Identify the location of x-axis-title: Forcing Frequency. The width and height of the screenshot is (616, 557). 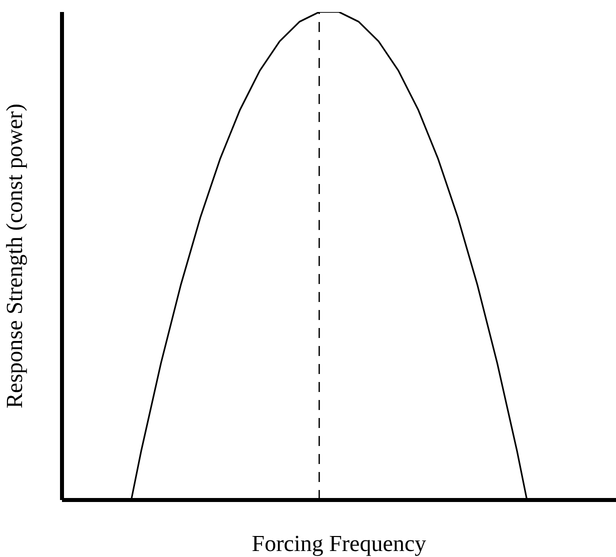
(339, 543).